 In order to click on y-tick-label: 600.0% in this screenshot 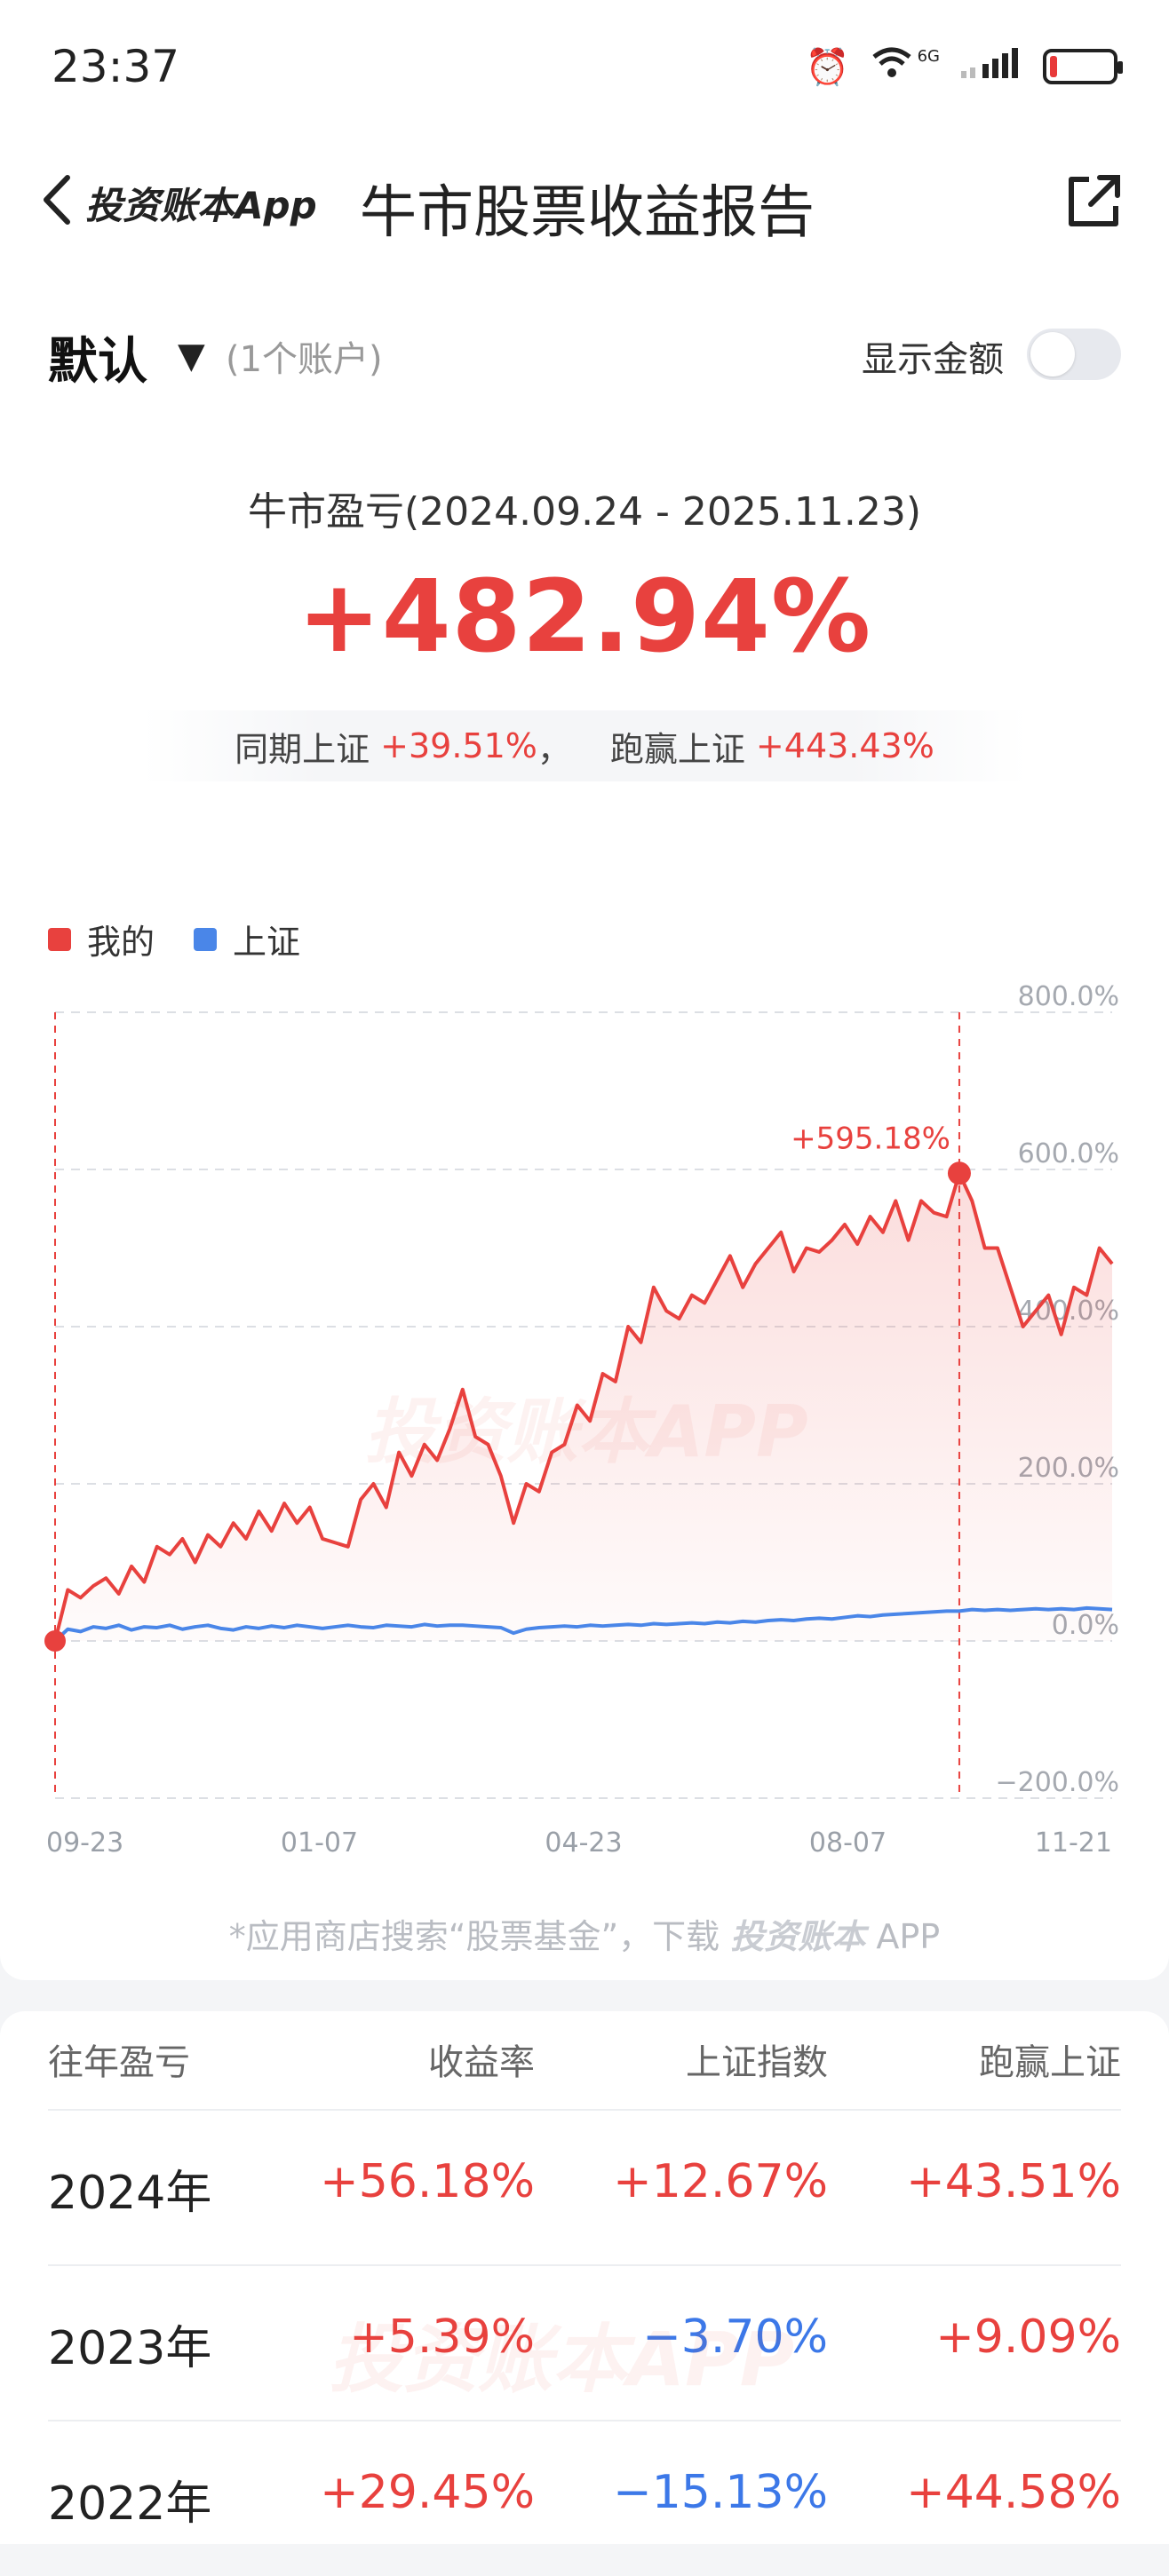, I will do `click(1068, 1153)`.